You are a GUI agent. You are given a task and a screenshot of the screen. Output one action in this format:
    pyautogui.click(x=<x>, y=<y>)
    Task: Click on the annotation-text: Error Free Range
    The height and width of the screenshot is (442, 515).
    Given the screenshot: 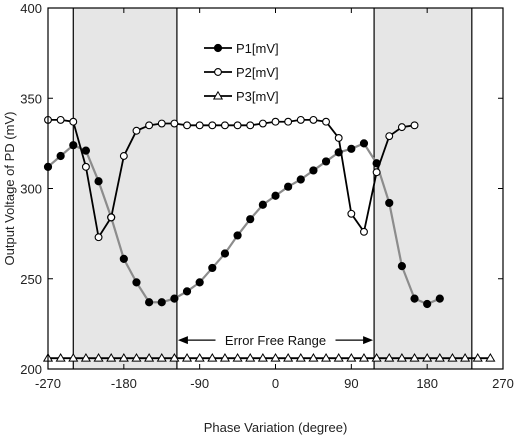 What is the action you would take?
    pyautogui.click(x=275, y=340)
    